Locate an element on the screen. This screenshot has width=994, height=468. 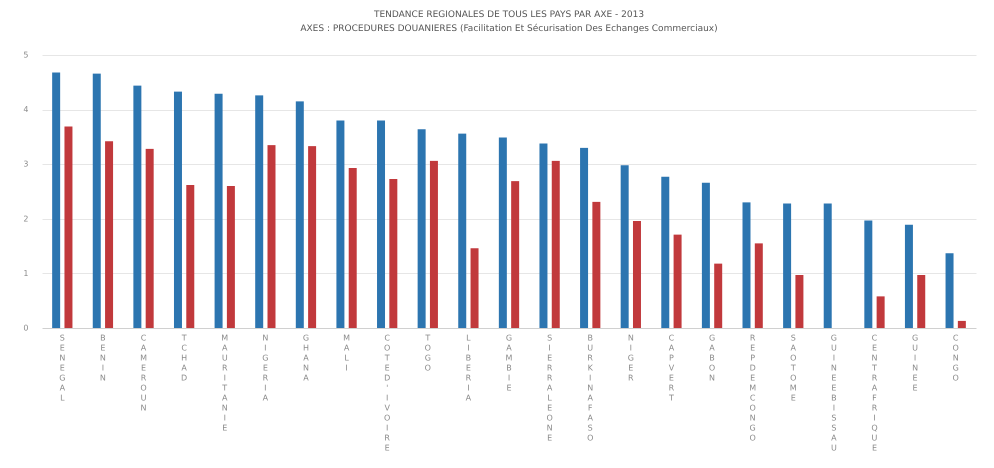
category-label: GUINEE BISSAU is located at coordinates (833, 393).